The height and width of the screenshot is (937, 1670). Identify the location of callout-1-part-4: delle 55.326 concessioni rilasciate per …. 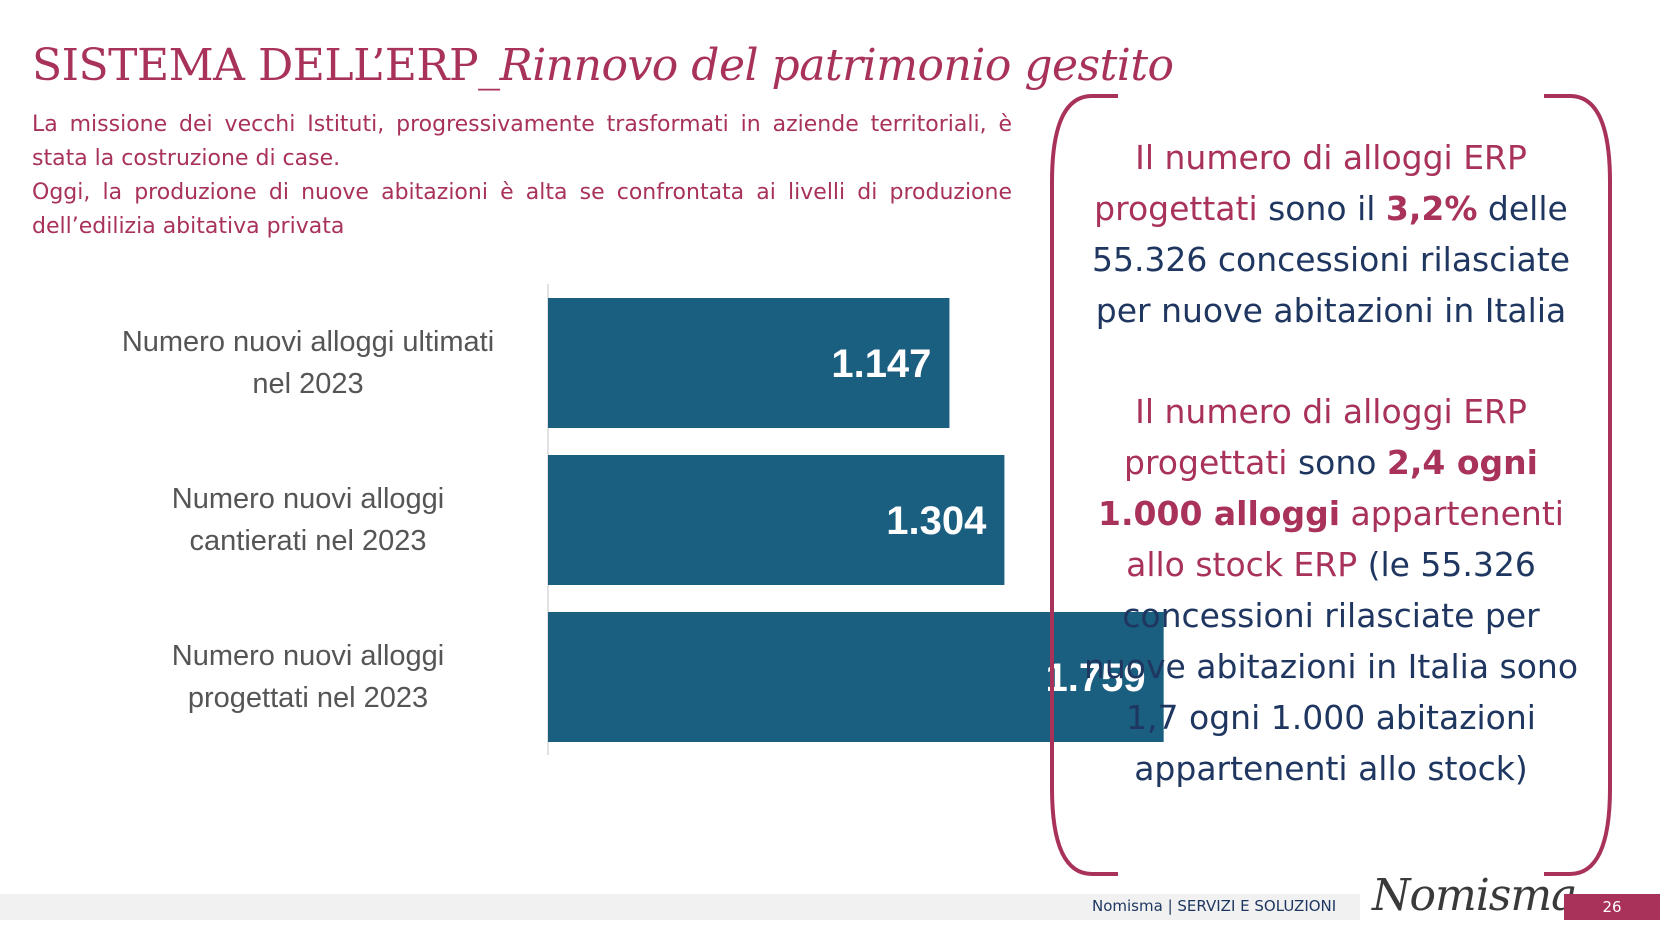
(1331, 259).